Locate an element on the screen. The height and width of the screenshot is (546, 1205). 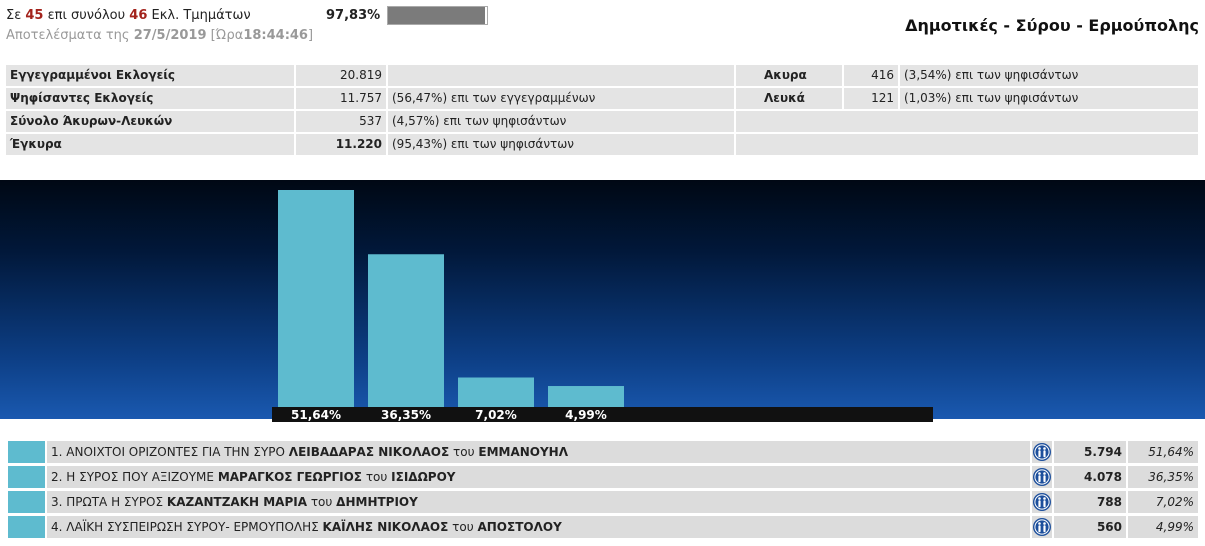
candidate-father: ΔΗΜΗΤΡΙΟΥ is located at coordinates (377, 502).